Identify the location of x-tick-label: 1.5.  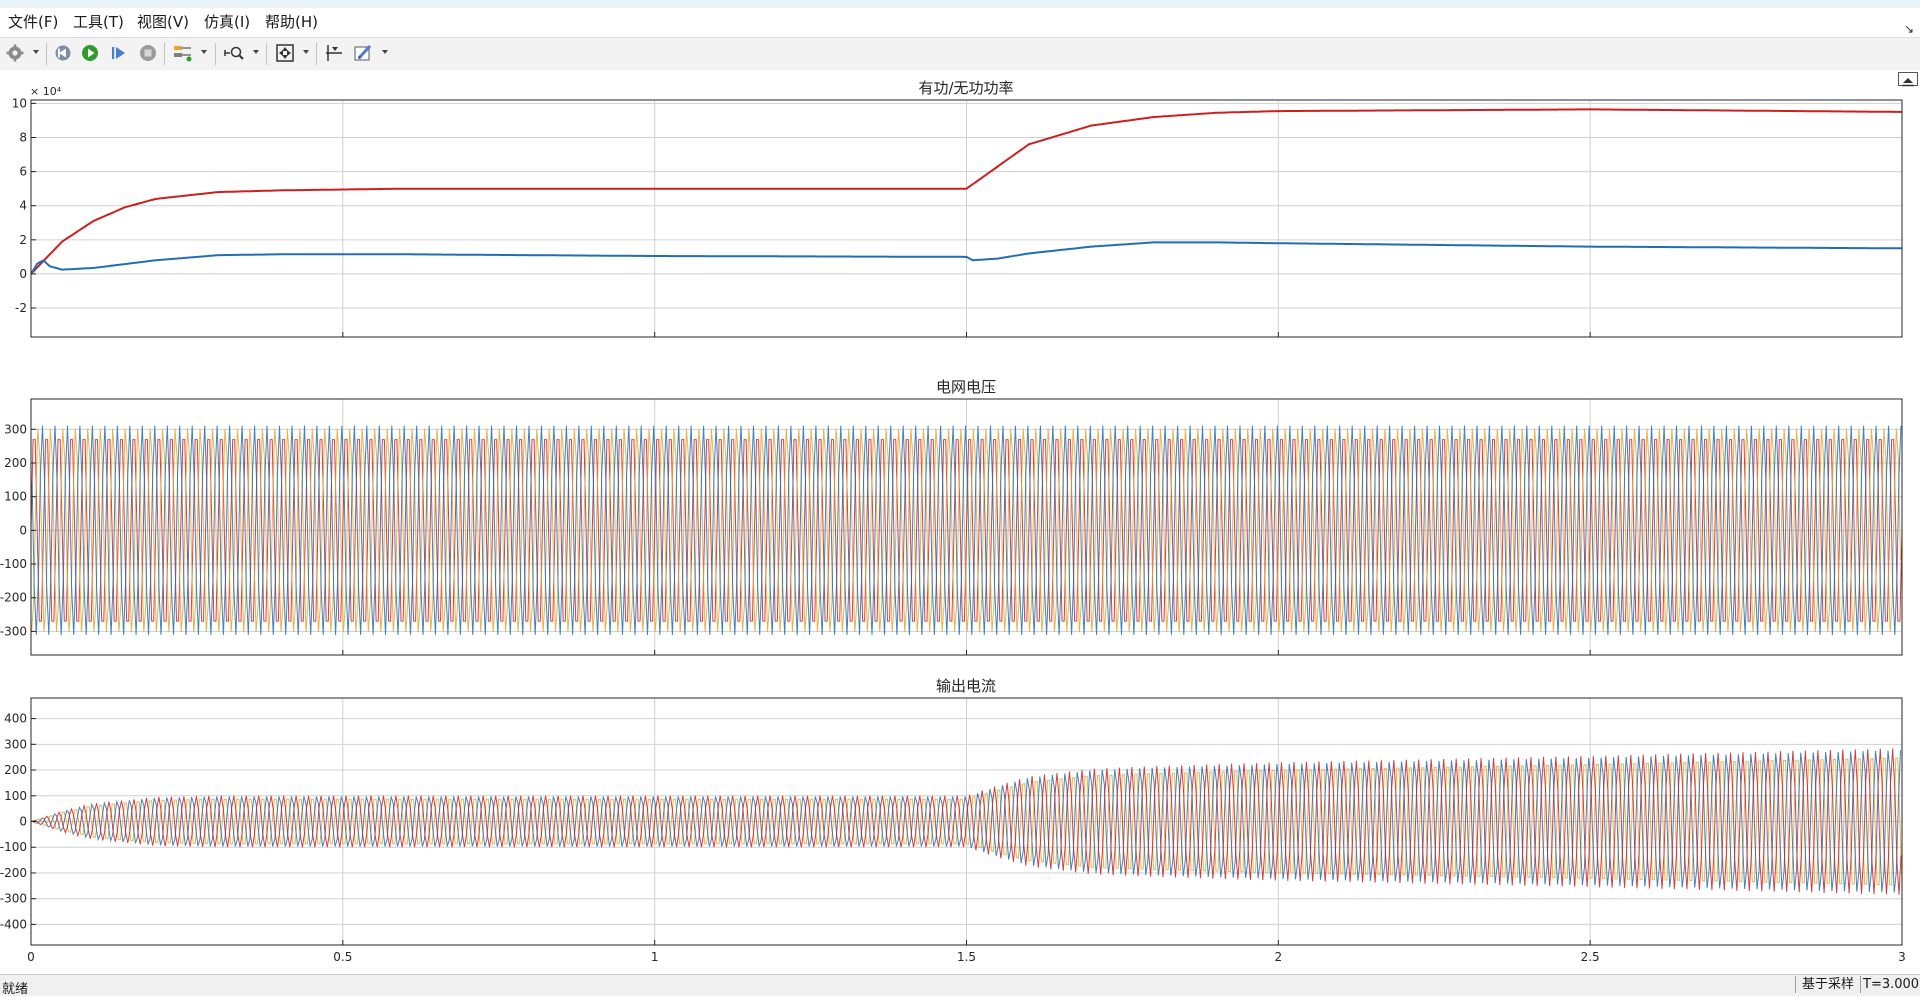
(966, 957).